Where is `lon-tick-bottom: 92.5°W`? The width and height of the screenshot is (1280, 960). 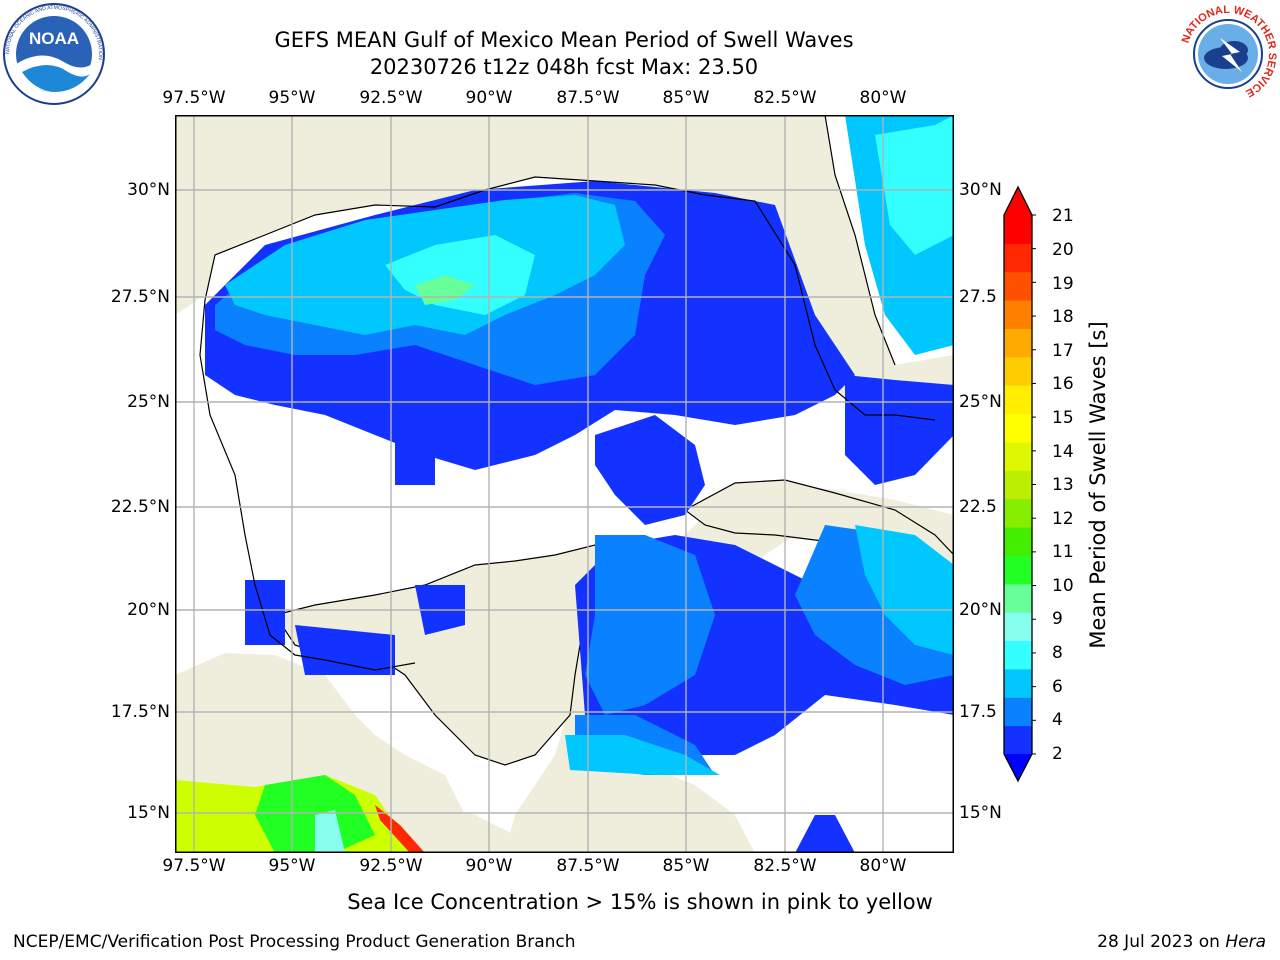
lon-tick-bottom: 92.5°W is located at coordinates (391, 866).